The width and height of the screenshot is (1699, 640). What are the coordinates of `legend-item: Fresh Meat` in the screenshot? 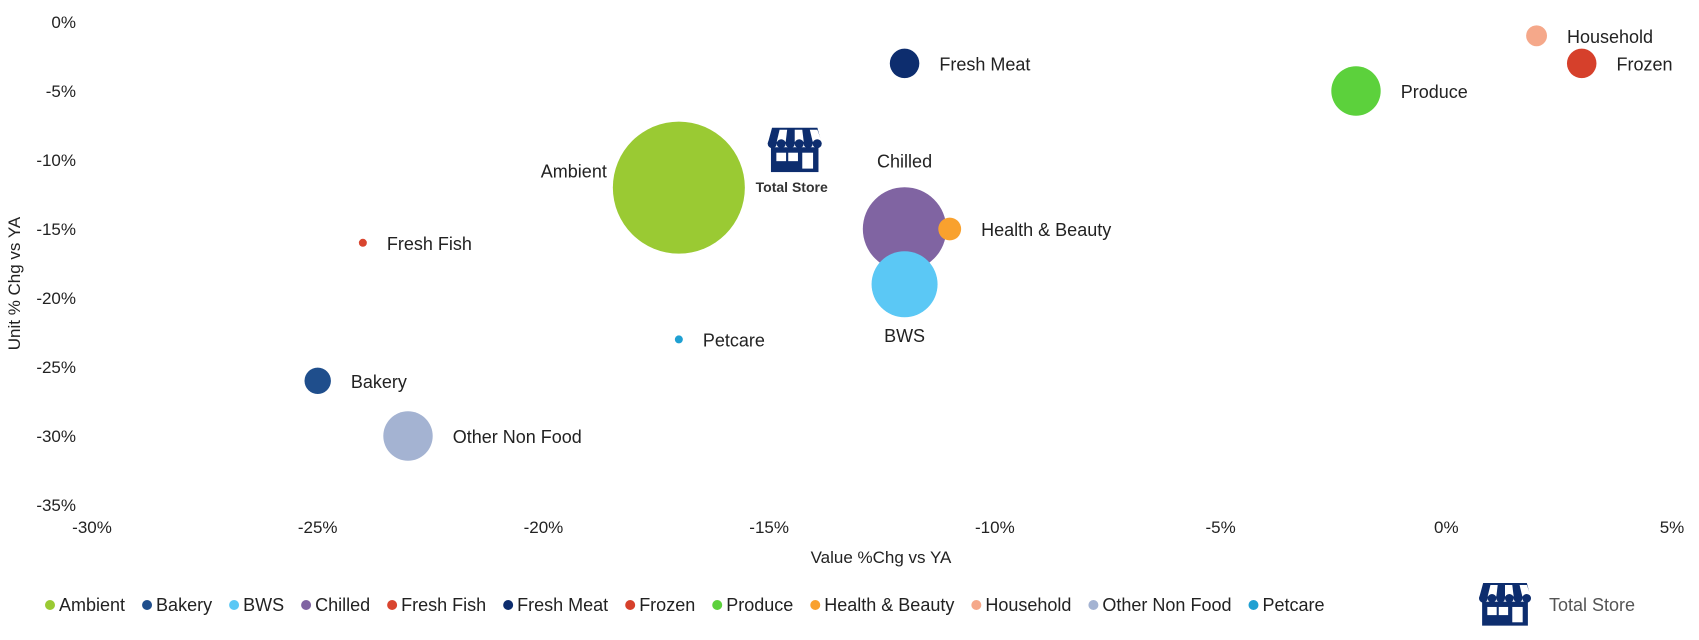 It's located at (555, 605).